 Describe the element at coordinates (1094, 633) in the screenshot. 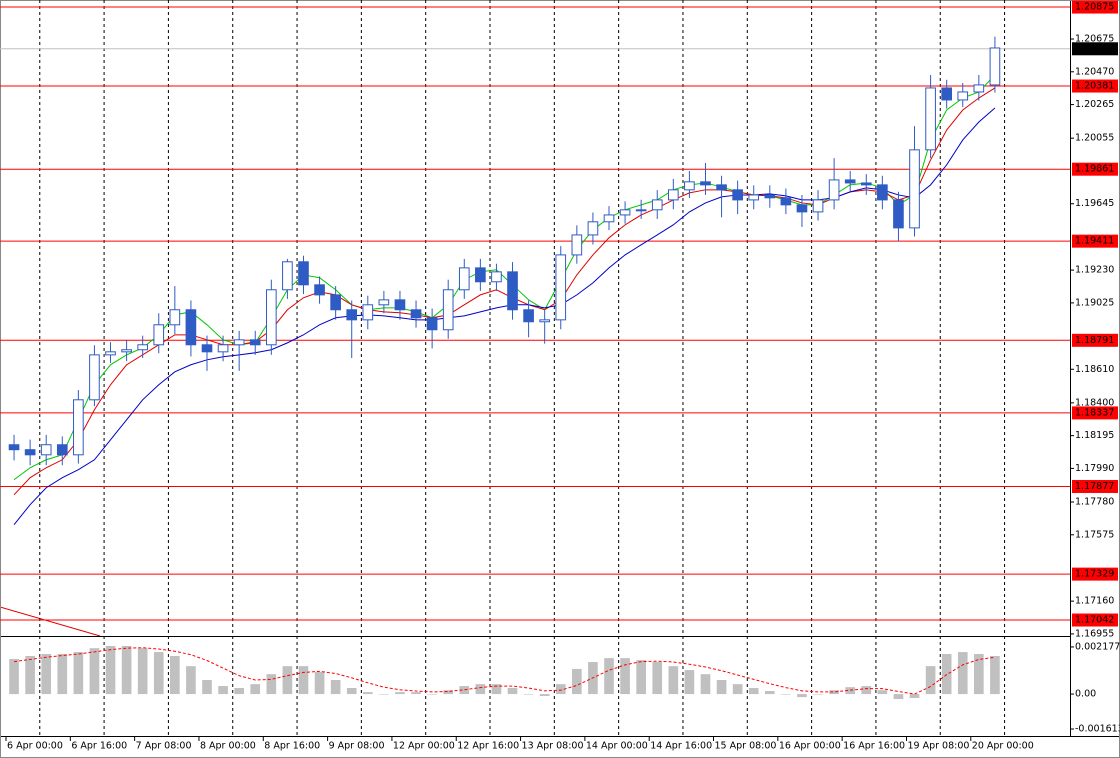

I see `y-tick-label: 1.16955` at that location.